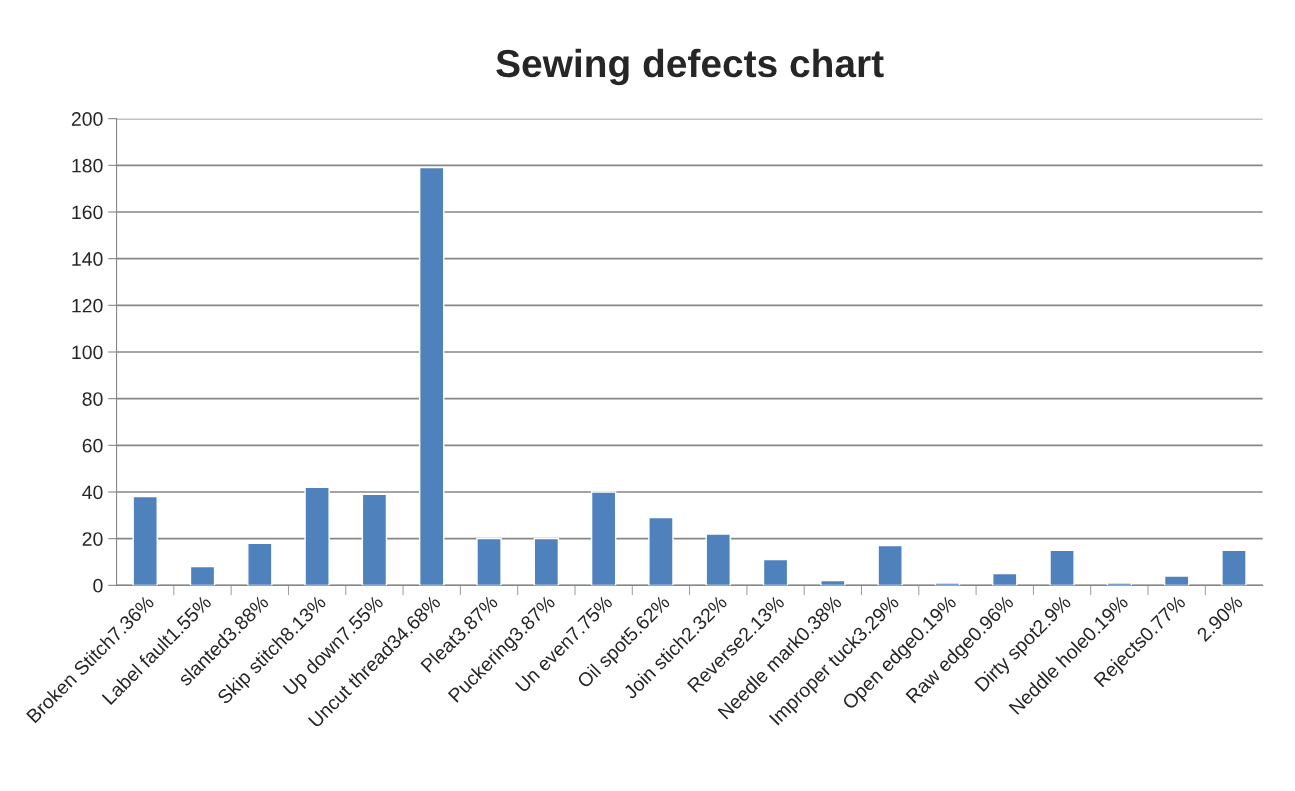  What do you see at coordinates (87, 259) in the screenshot?
I see `y-tick-label: 140` at bounding box center [87, 259].